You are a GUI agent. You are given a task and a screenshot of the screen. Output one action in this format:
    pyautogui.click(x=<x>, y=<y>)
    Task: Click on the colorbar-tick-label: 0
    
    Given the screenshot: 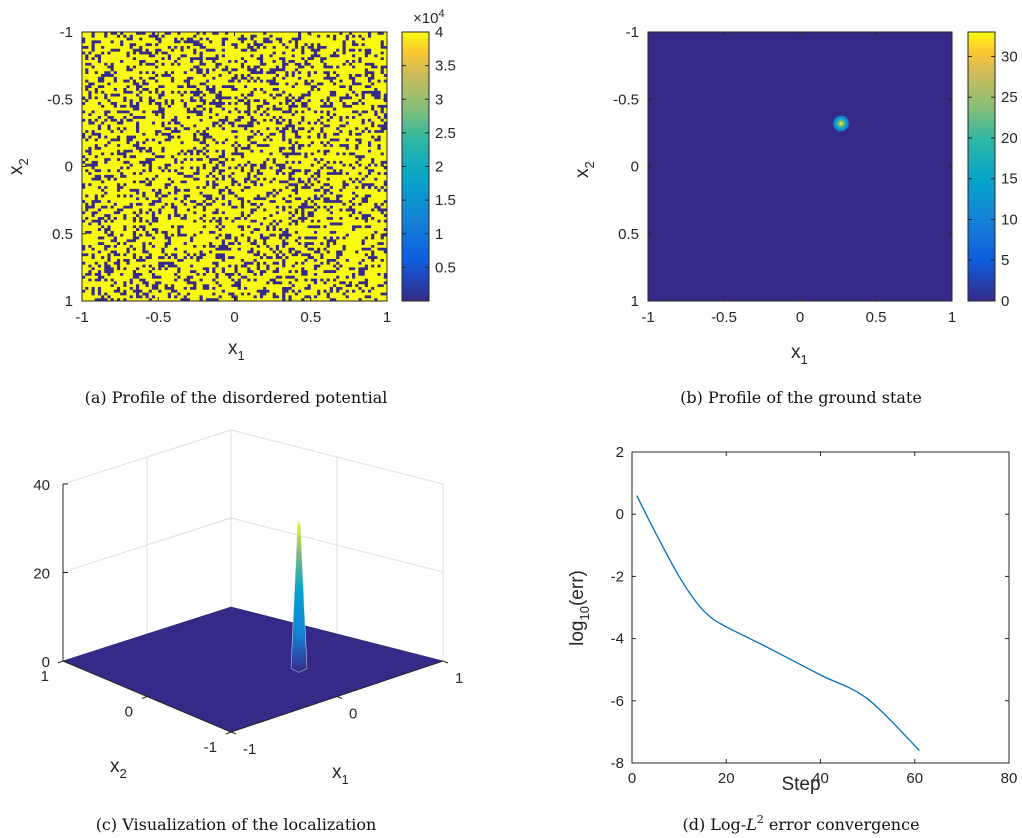 What is the action you would take?
    pyautogui.click(x=1005, y=301)
    